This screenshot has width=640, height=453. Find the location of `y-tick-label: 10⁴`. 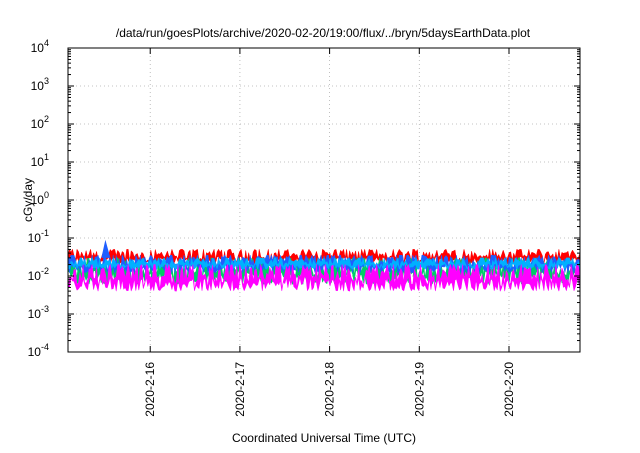

y-tick-label: 10⁴ is located at coordinates (40, 46).